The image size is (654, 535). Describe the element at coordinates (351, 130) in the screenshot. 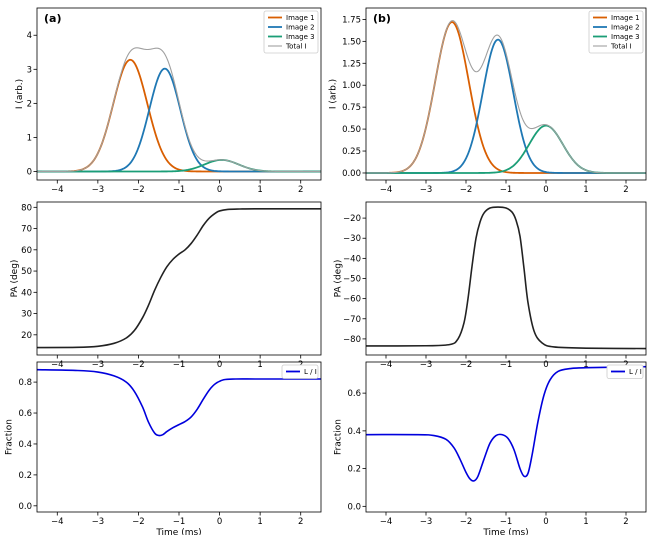

I see `y-tick-label: 0.50` at that location.